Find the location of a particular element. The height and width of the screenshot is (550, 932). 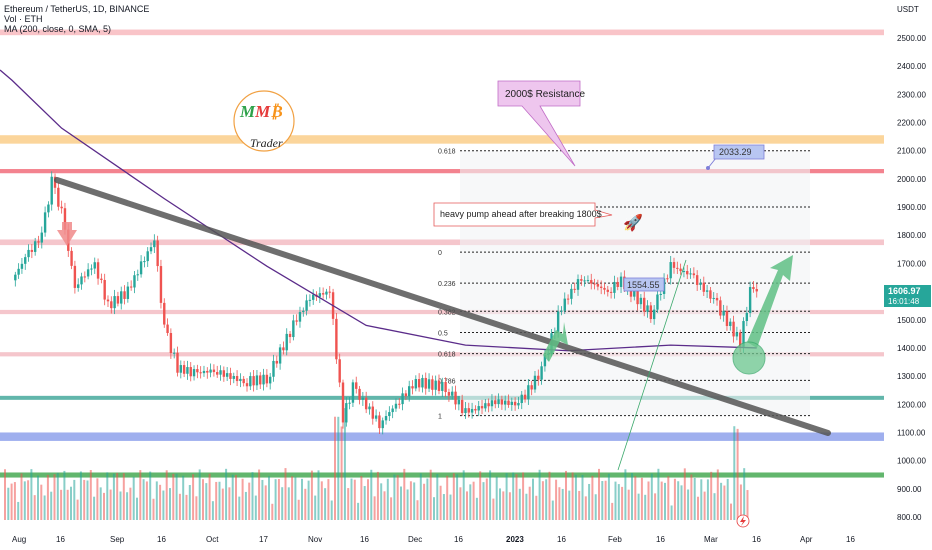

price-tick-label: 1500.00 is located at coordinates (911, 320).